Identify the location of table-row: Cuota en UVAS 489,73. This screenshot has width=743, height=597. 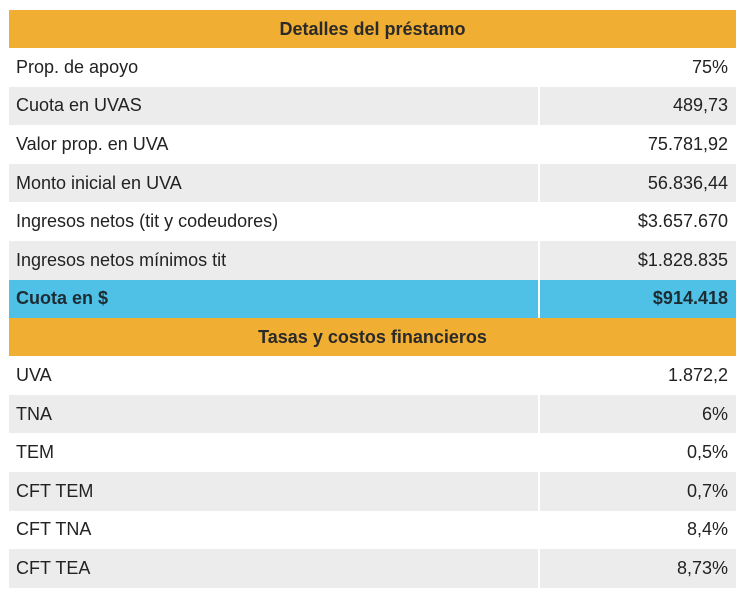
(372, 106).